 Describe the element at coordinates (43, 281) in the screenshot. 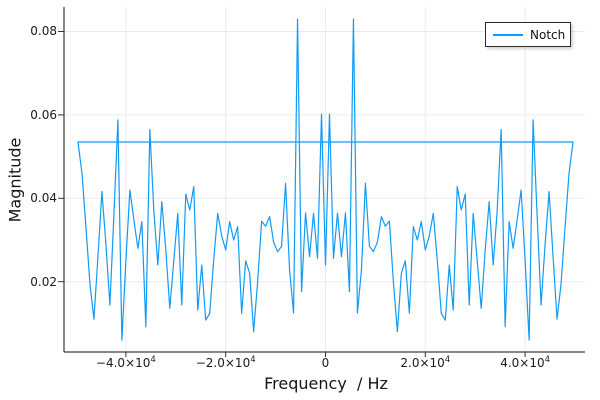

I see `y-tick-label: 0.02` at that location.